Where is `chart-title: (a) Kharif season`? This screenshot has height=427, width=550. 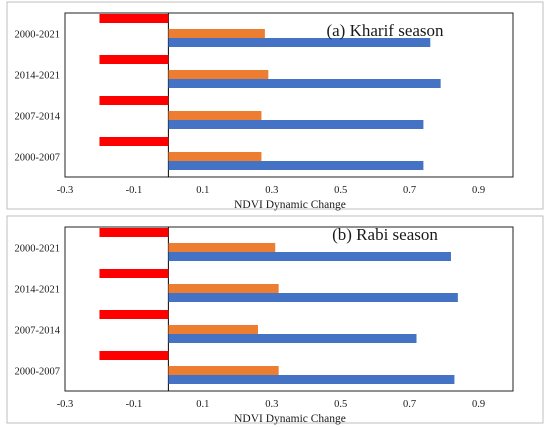 chart-title: (a) Kharif season is located at coordinates (385, 30).